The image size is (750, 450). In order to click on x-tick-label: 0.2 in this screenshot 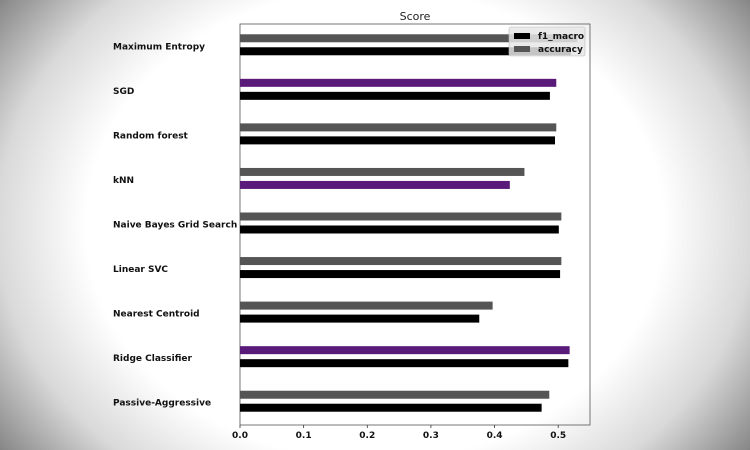, I will do `click(367, 436)`.